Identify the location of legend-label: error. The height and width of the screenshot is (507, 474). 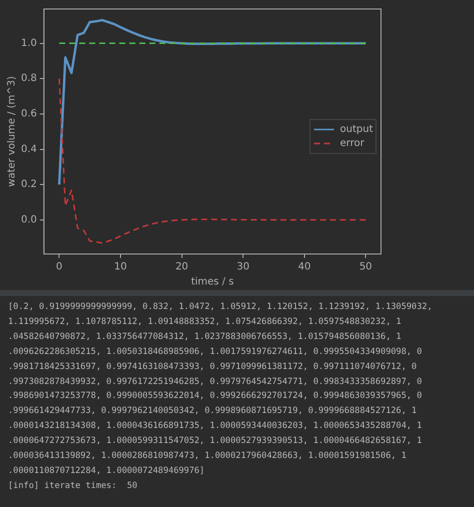
(353, 144).